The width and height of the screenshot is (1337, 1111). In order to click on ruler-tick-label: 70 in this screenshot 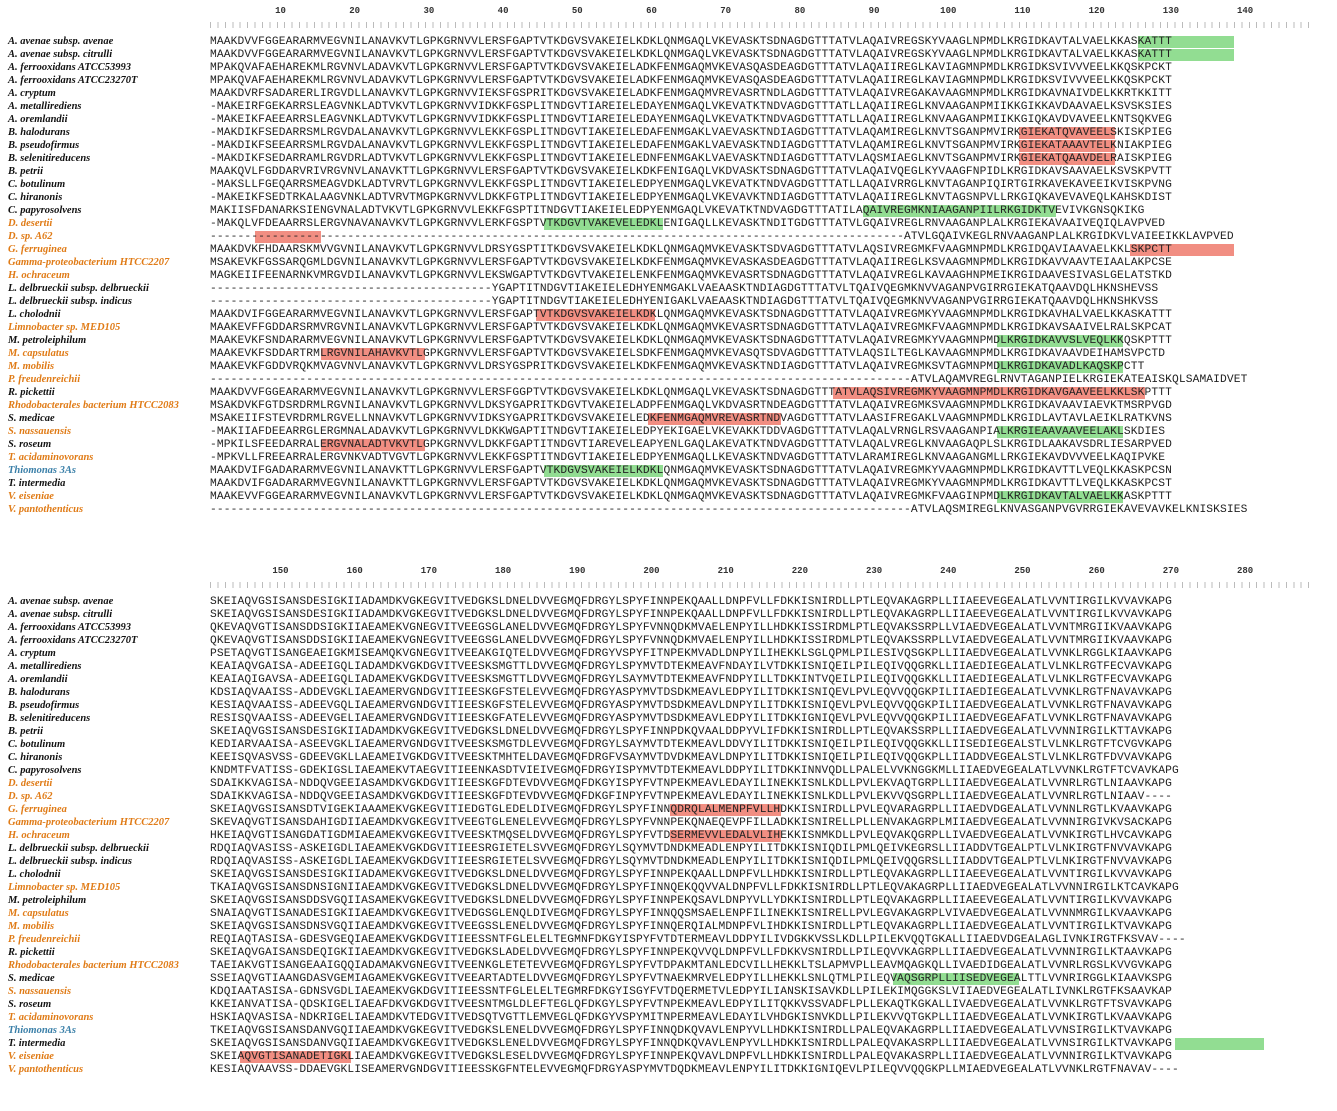, I will do `click(726, 11)`.